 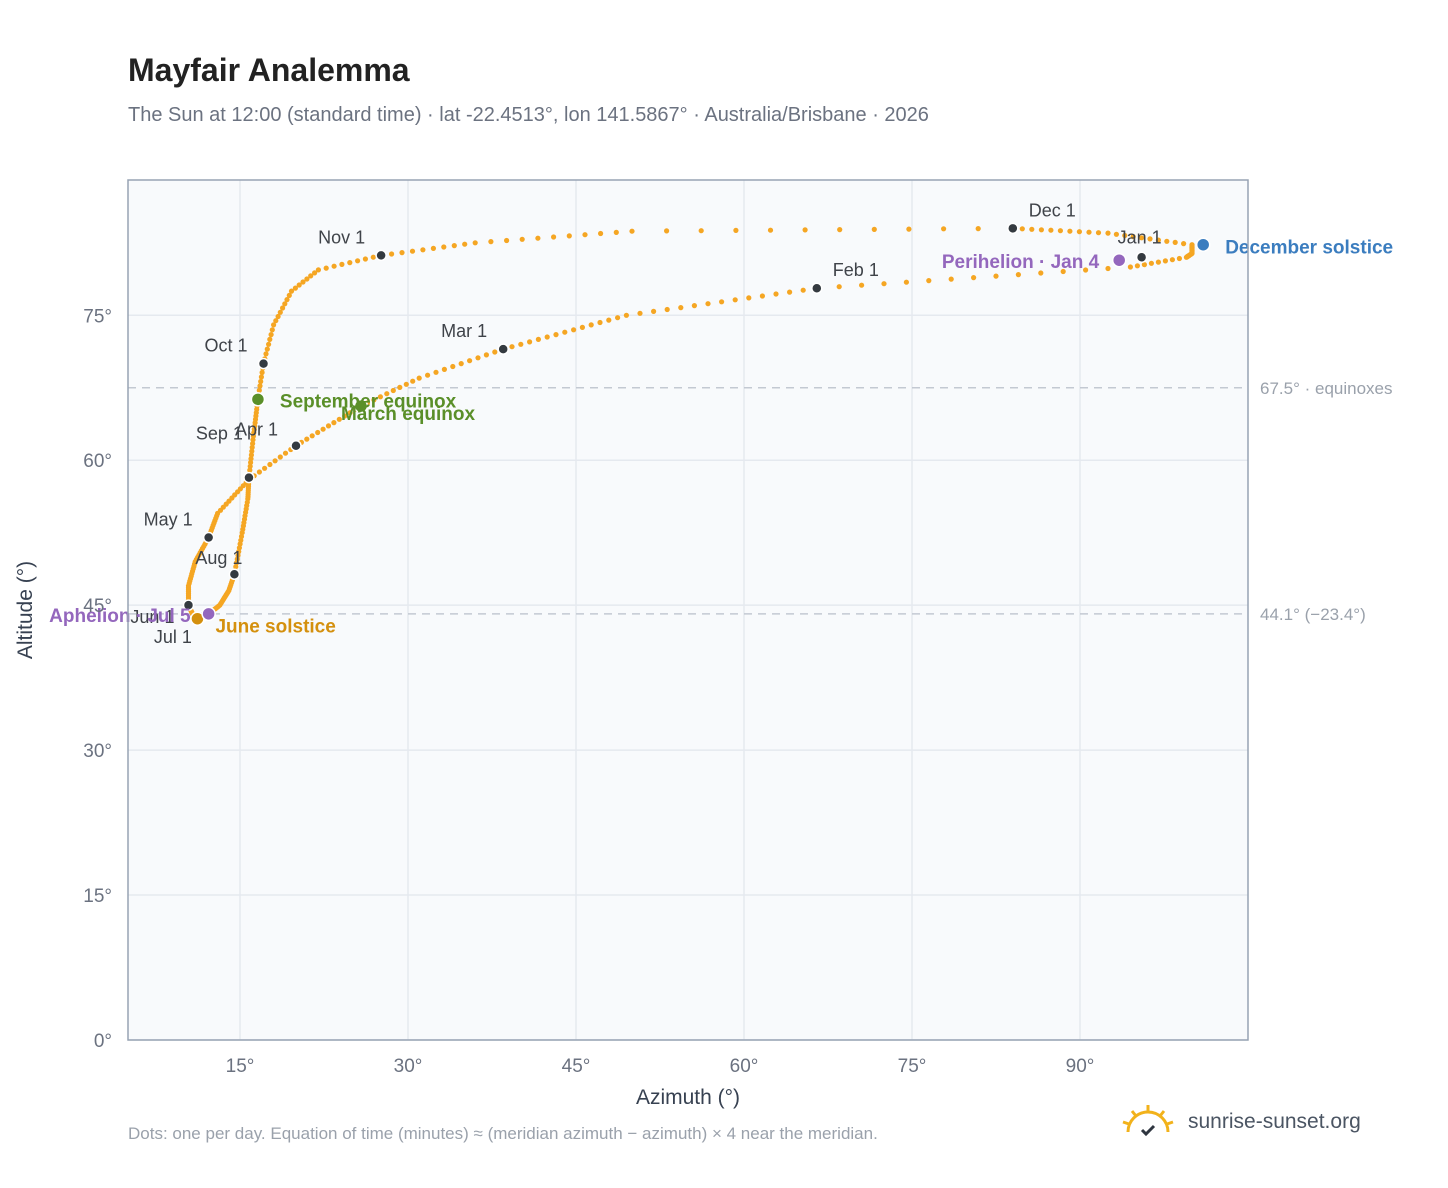 What do you see at coordinates (1309, 248) in the screenshot?
I see `event-label: December solstice` at bounding box center [1309, 248].